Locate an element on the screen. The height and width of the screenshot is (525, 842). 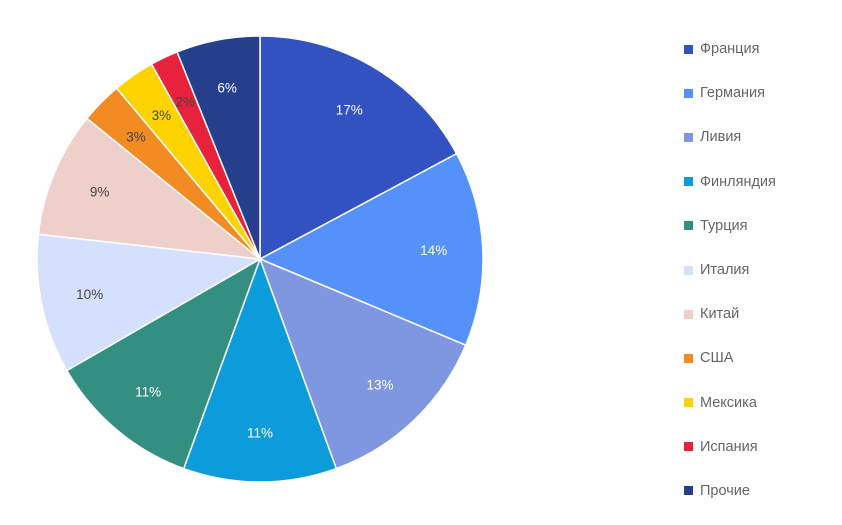
legend-label: Прочие is located at coordinates (725, 490).